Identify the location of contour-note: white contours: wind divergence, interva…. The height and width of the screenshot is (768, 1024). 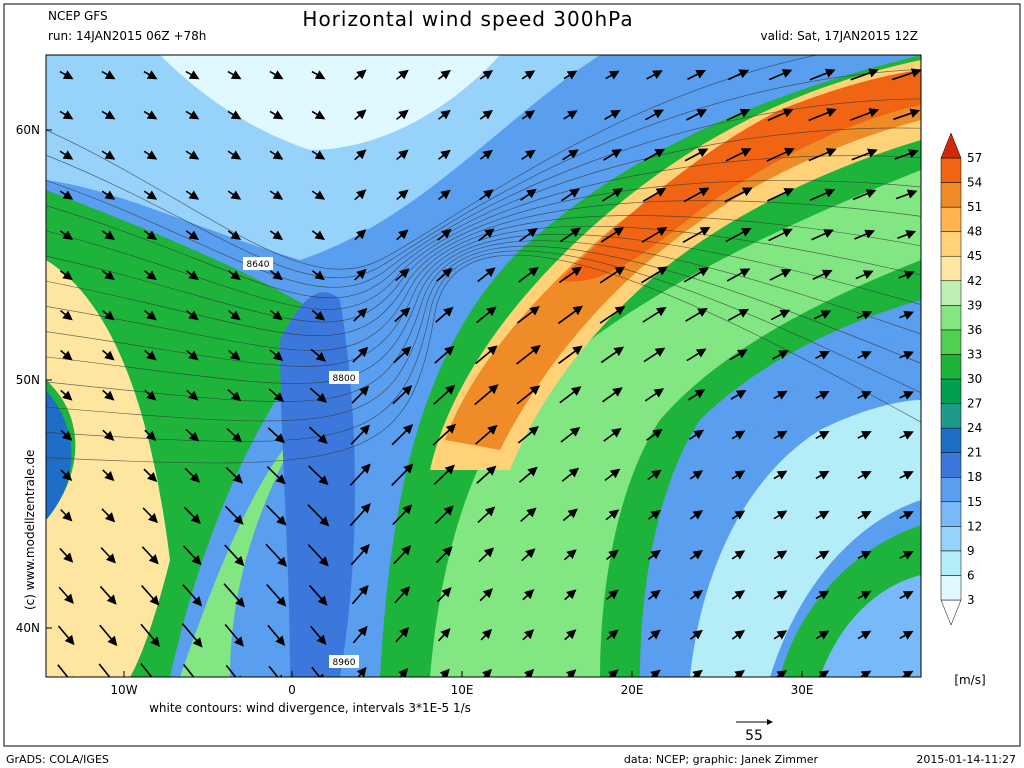
(310, 708).